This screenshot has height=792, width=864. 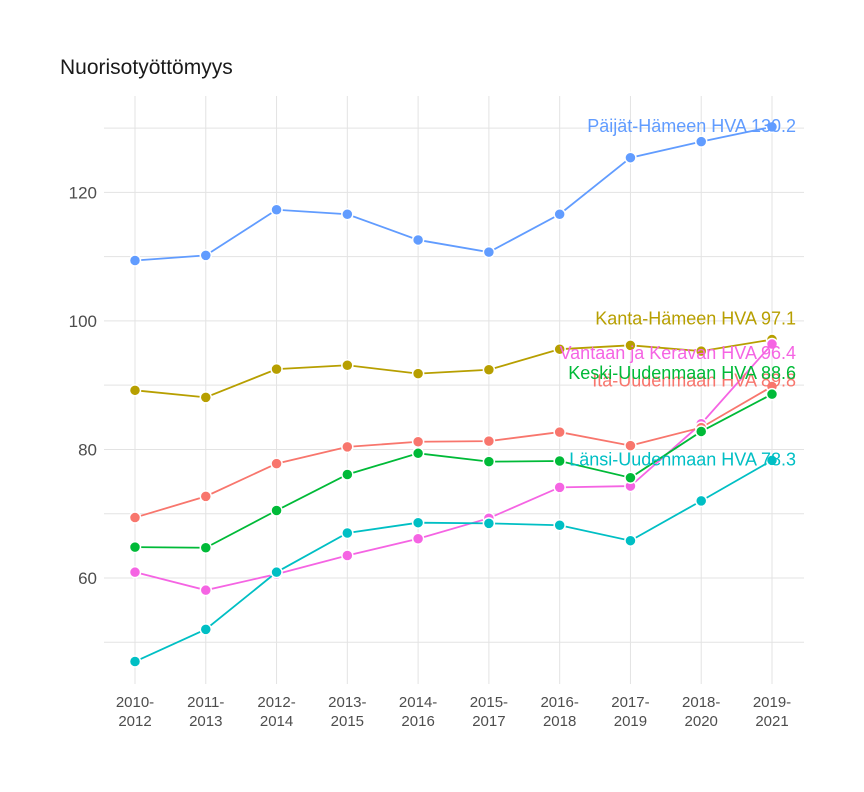 I want to click on series-end-label: Keski-Uudenmaan HVA 88.6, so click(x=682, y=373).